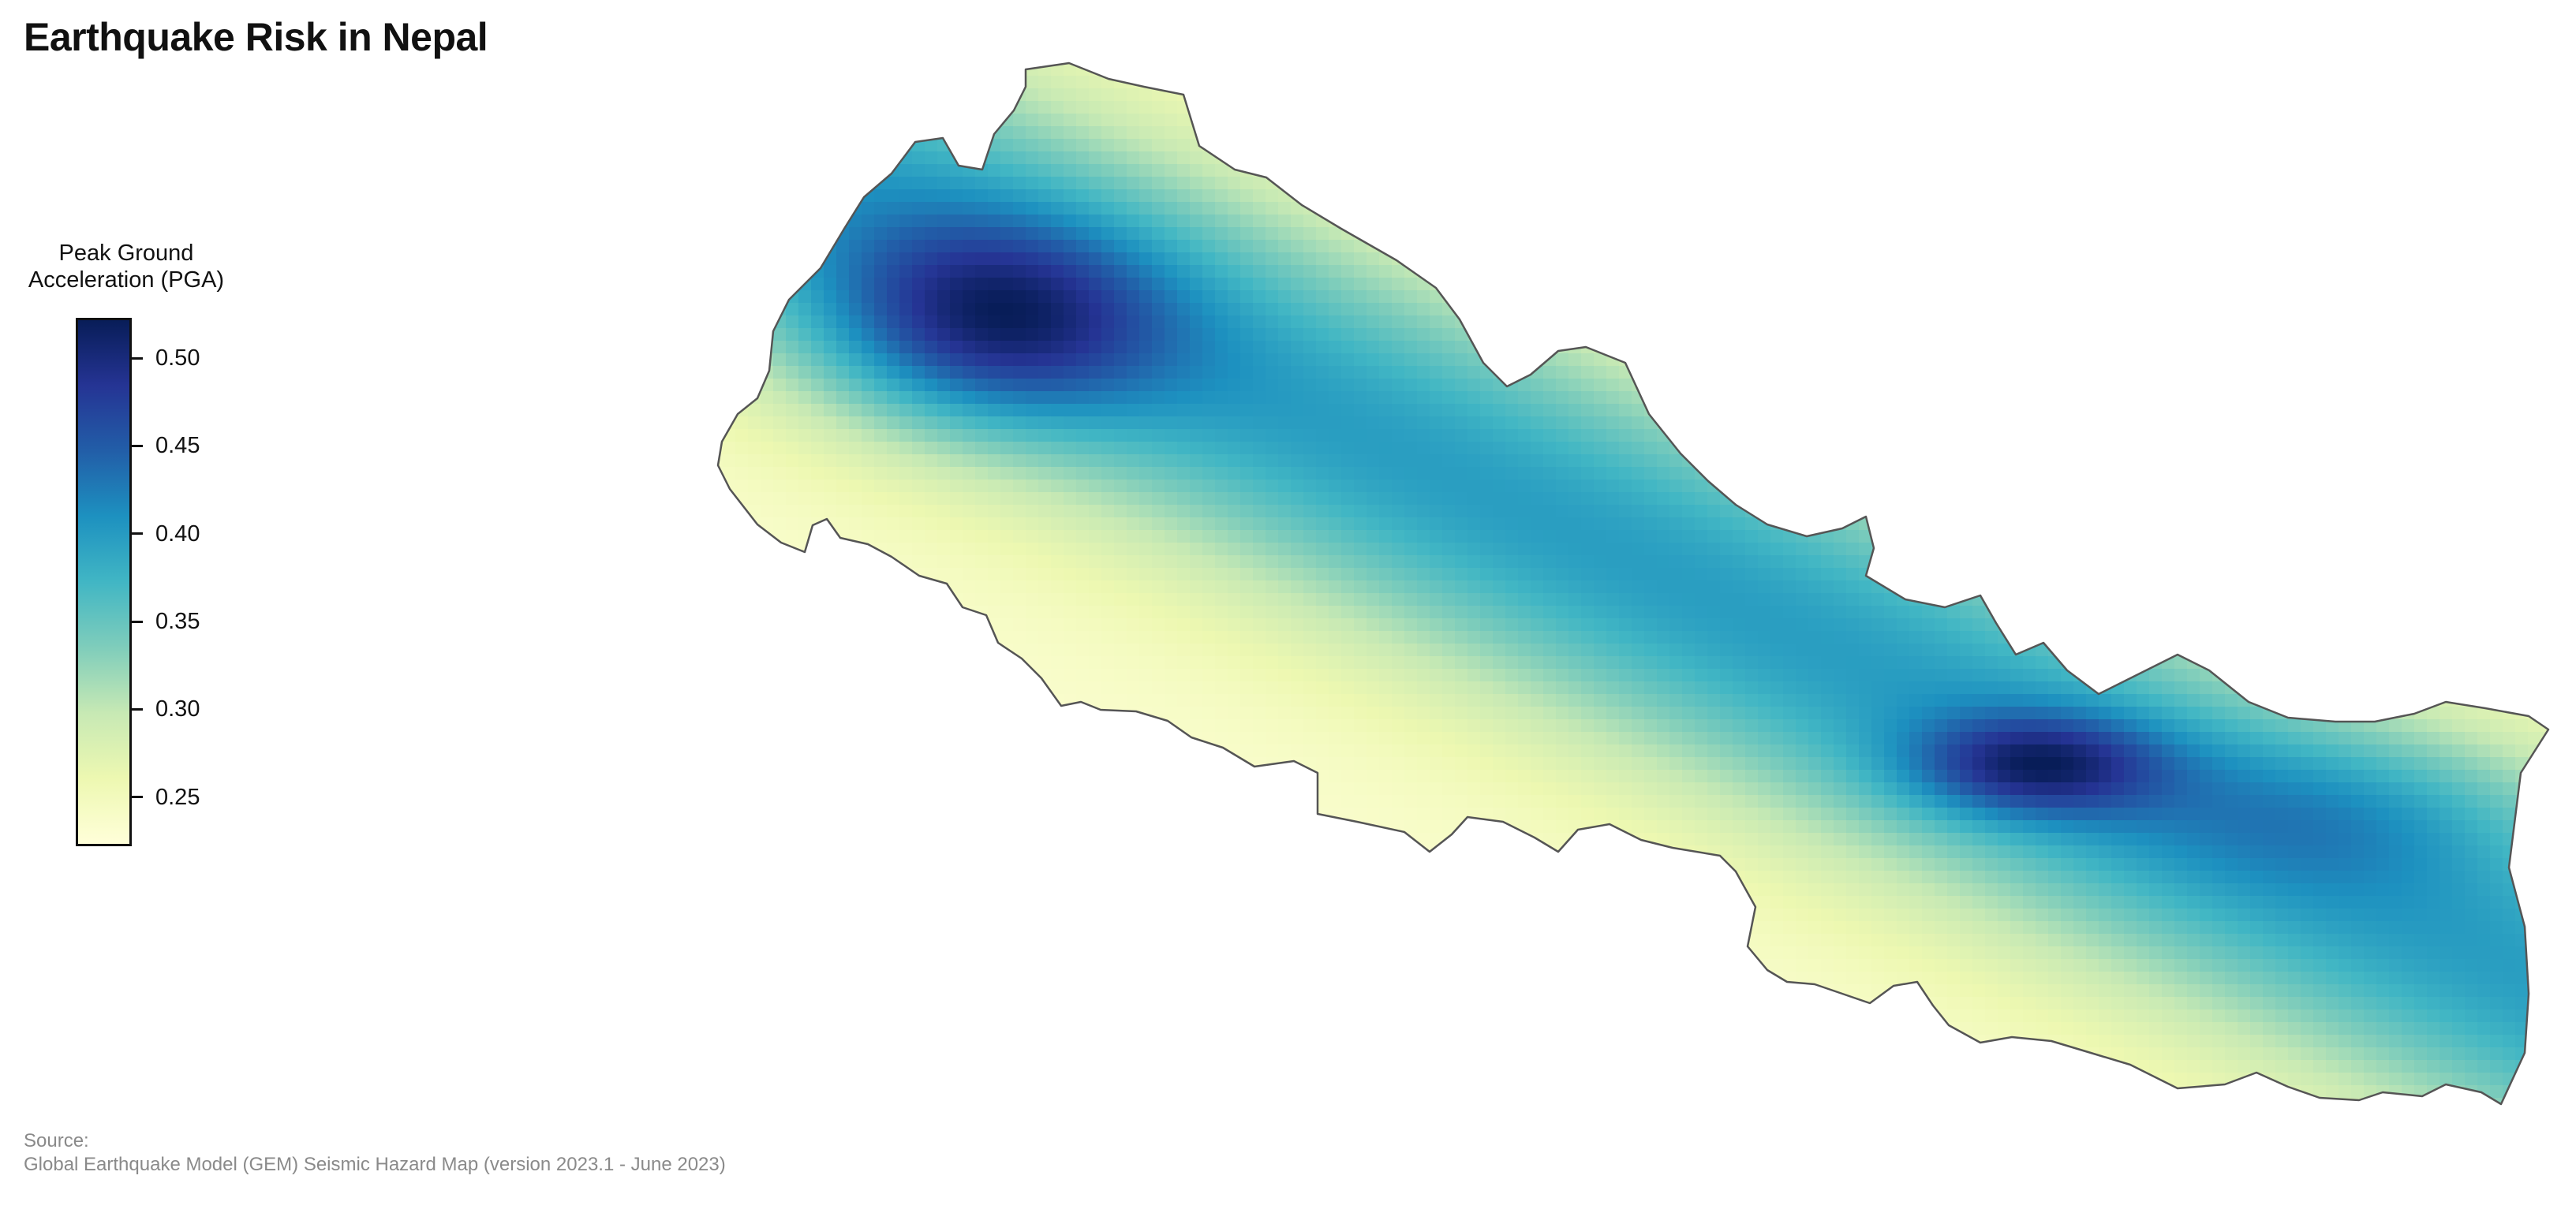 This screenshot has width=2576, height=1224. Describe the element at coordinates (57, 1140) in the screenshot. I see `source-label: Source:` at that location.